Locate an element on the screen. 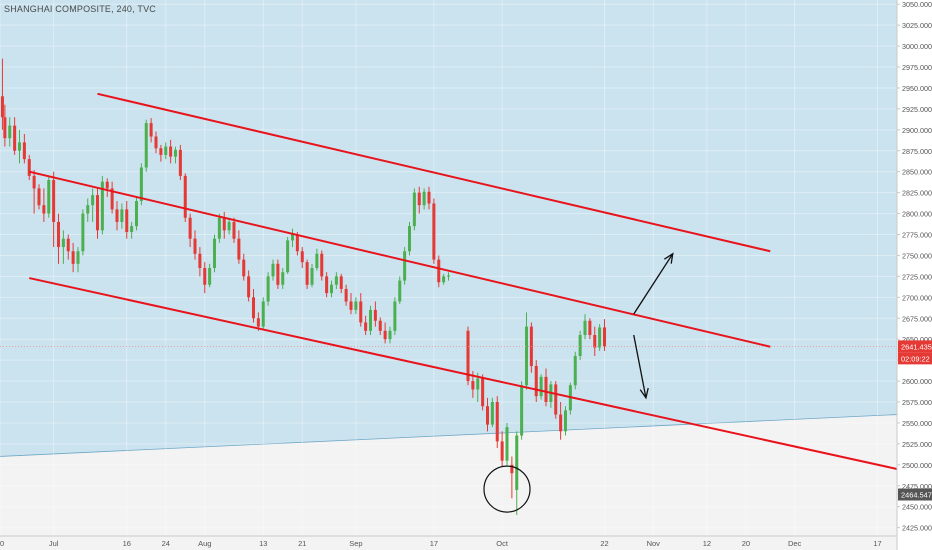 The width and height of the screenshot is (932, 550). x-tick-label-8: 17 is located at coordinates (434, 543).